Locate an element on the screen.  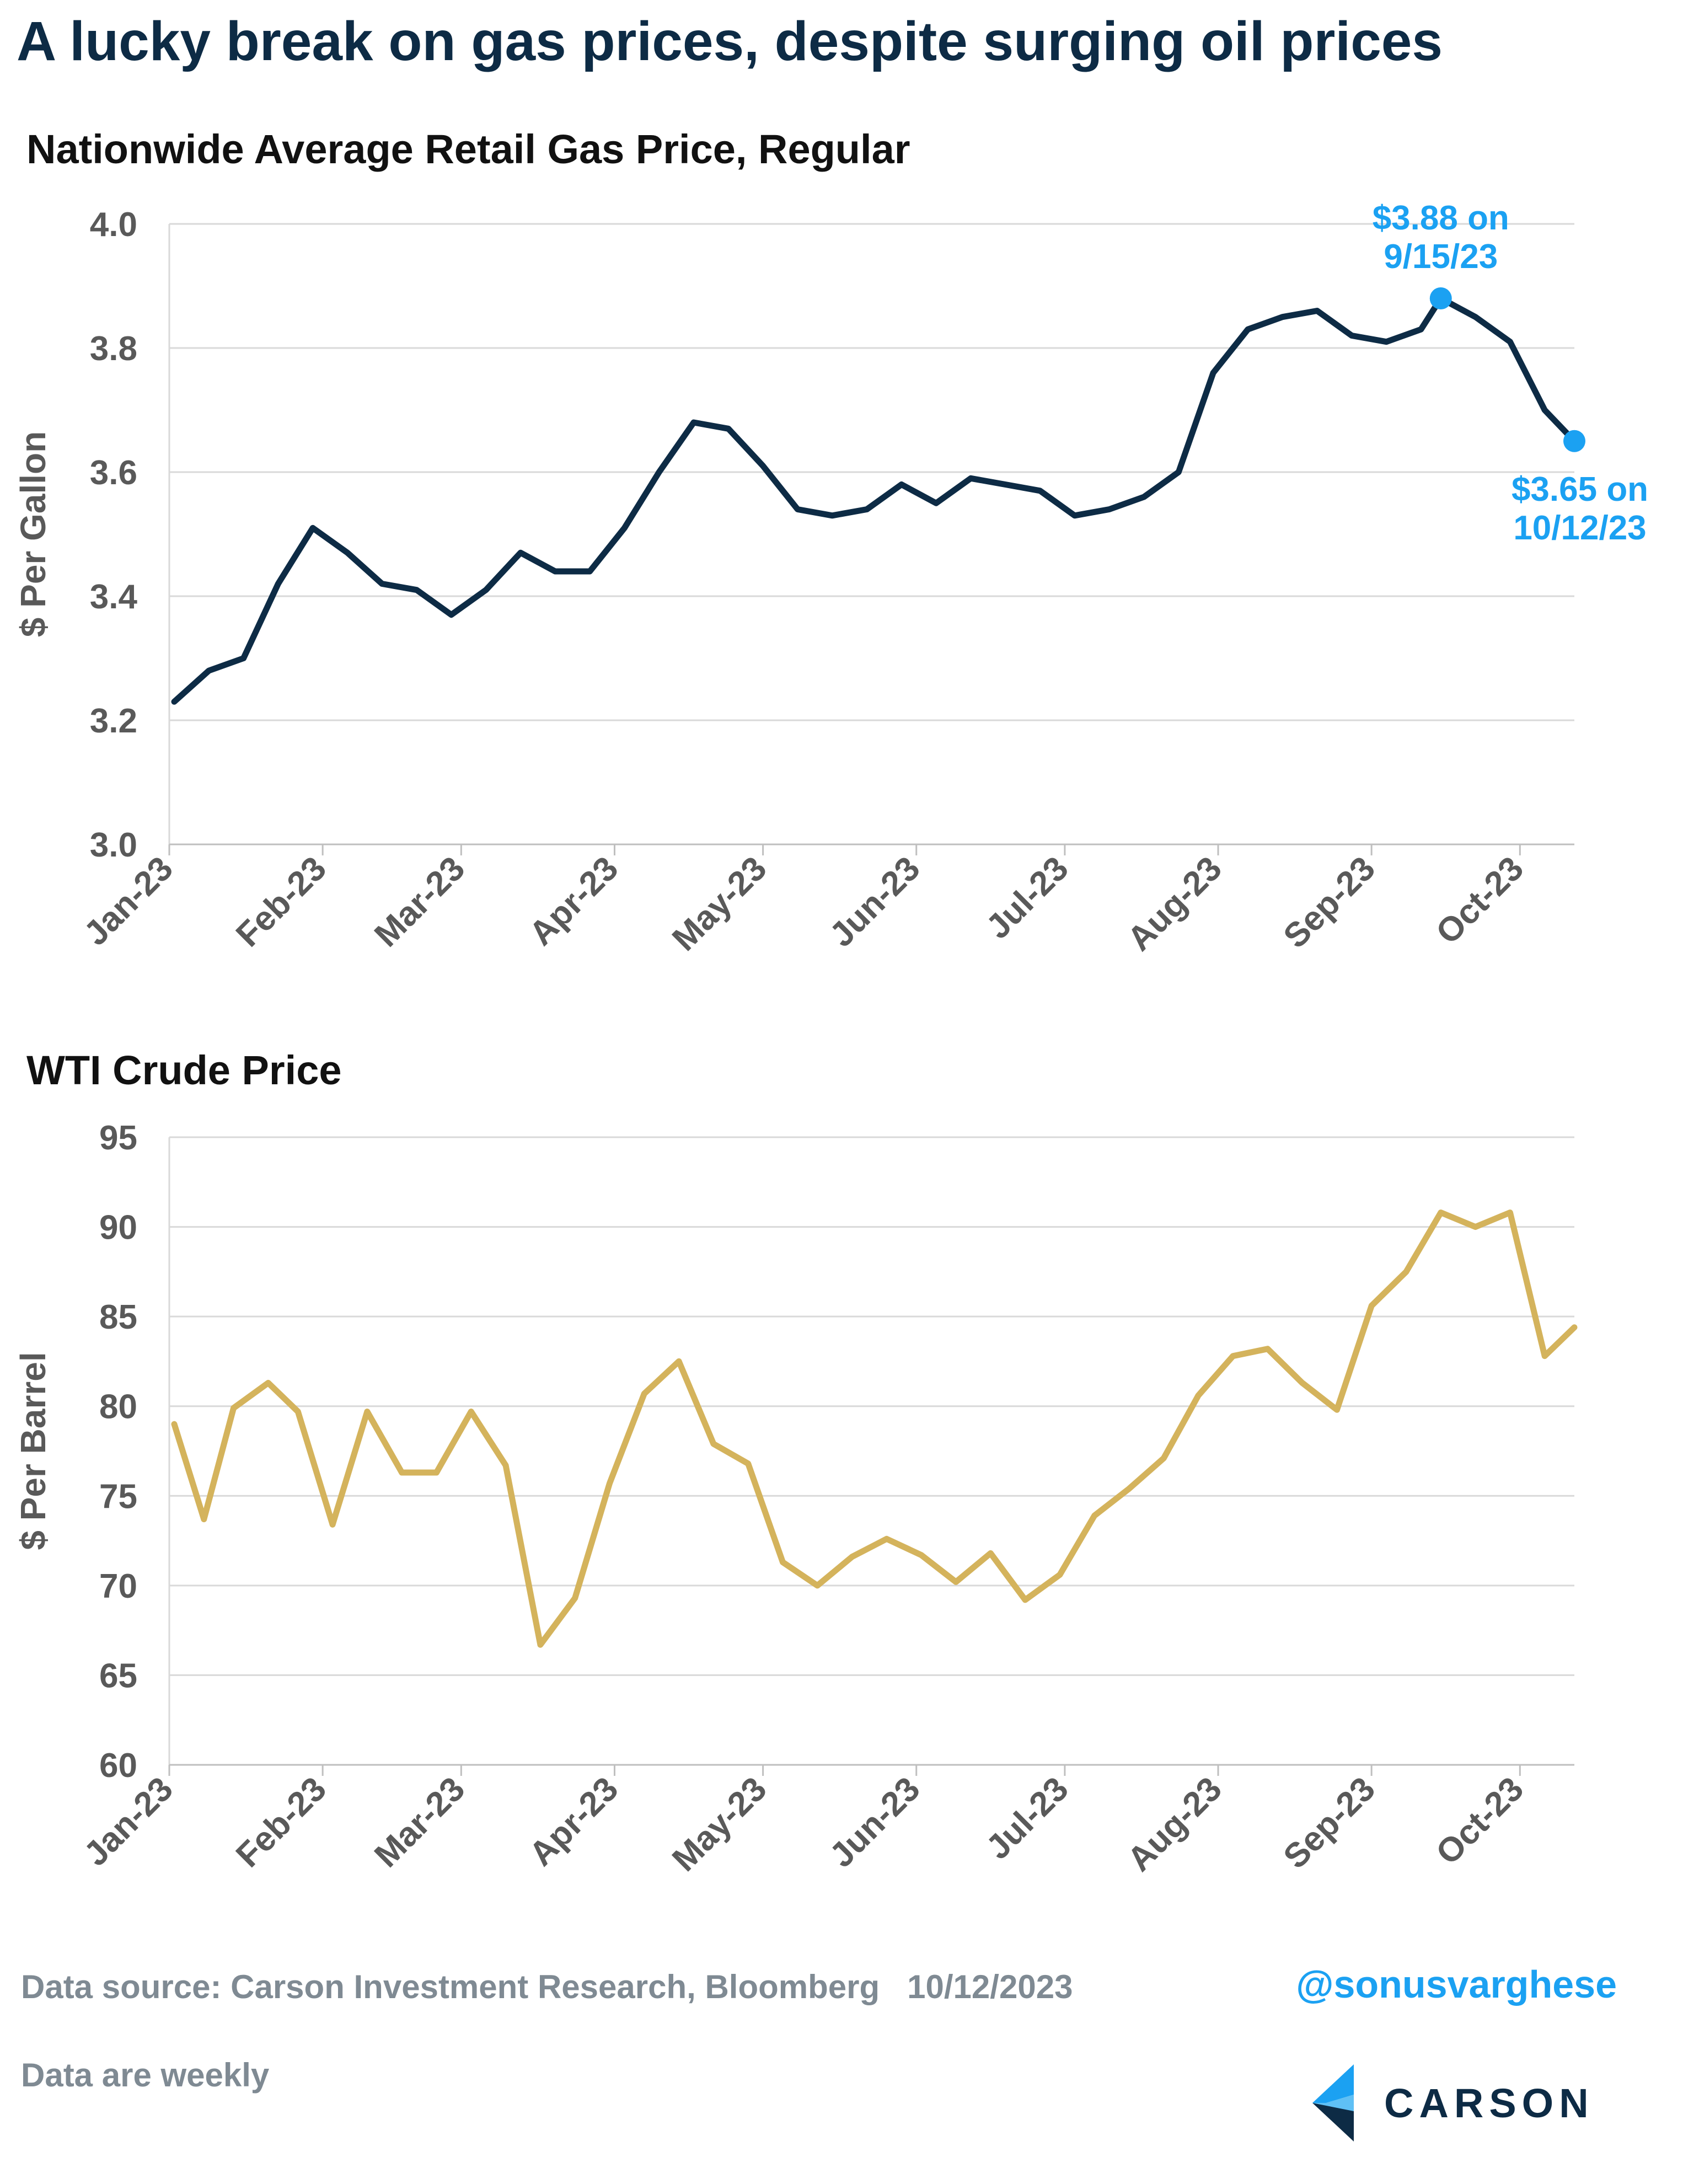
y-tick-label: 60 is located at coordinates (118, 1766).